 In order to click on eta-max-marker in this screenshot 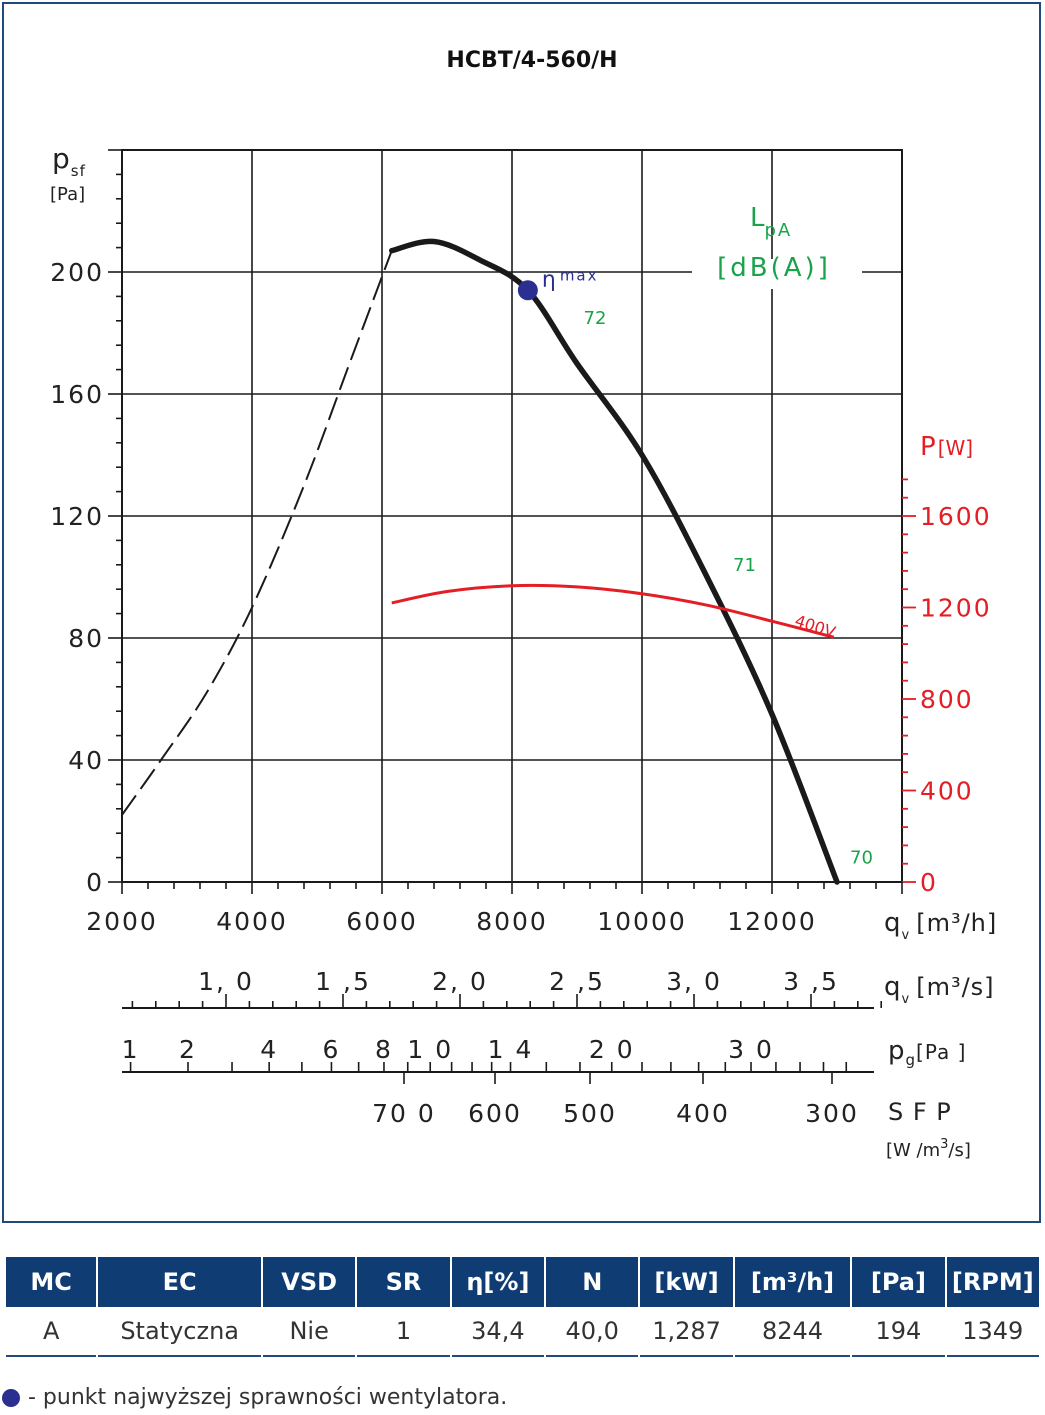, I will do `click(527, 290)`.